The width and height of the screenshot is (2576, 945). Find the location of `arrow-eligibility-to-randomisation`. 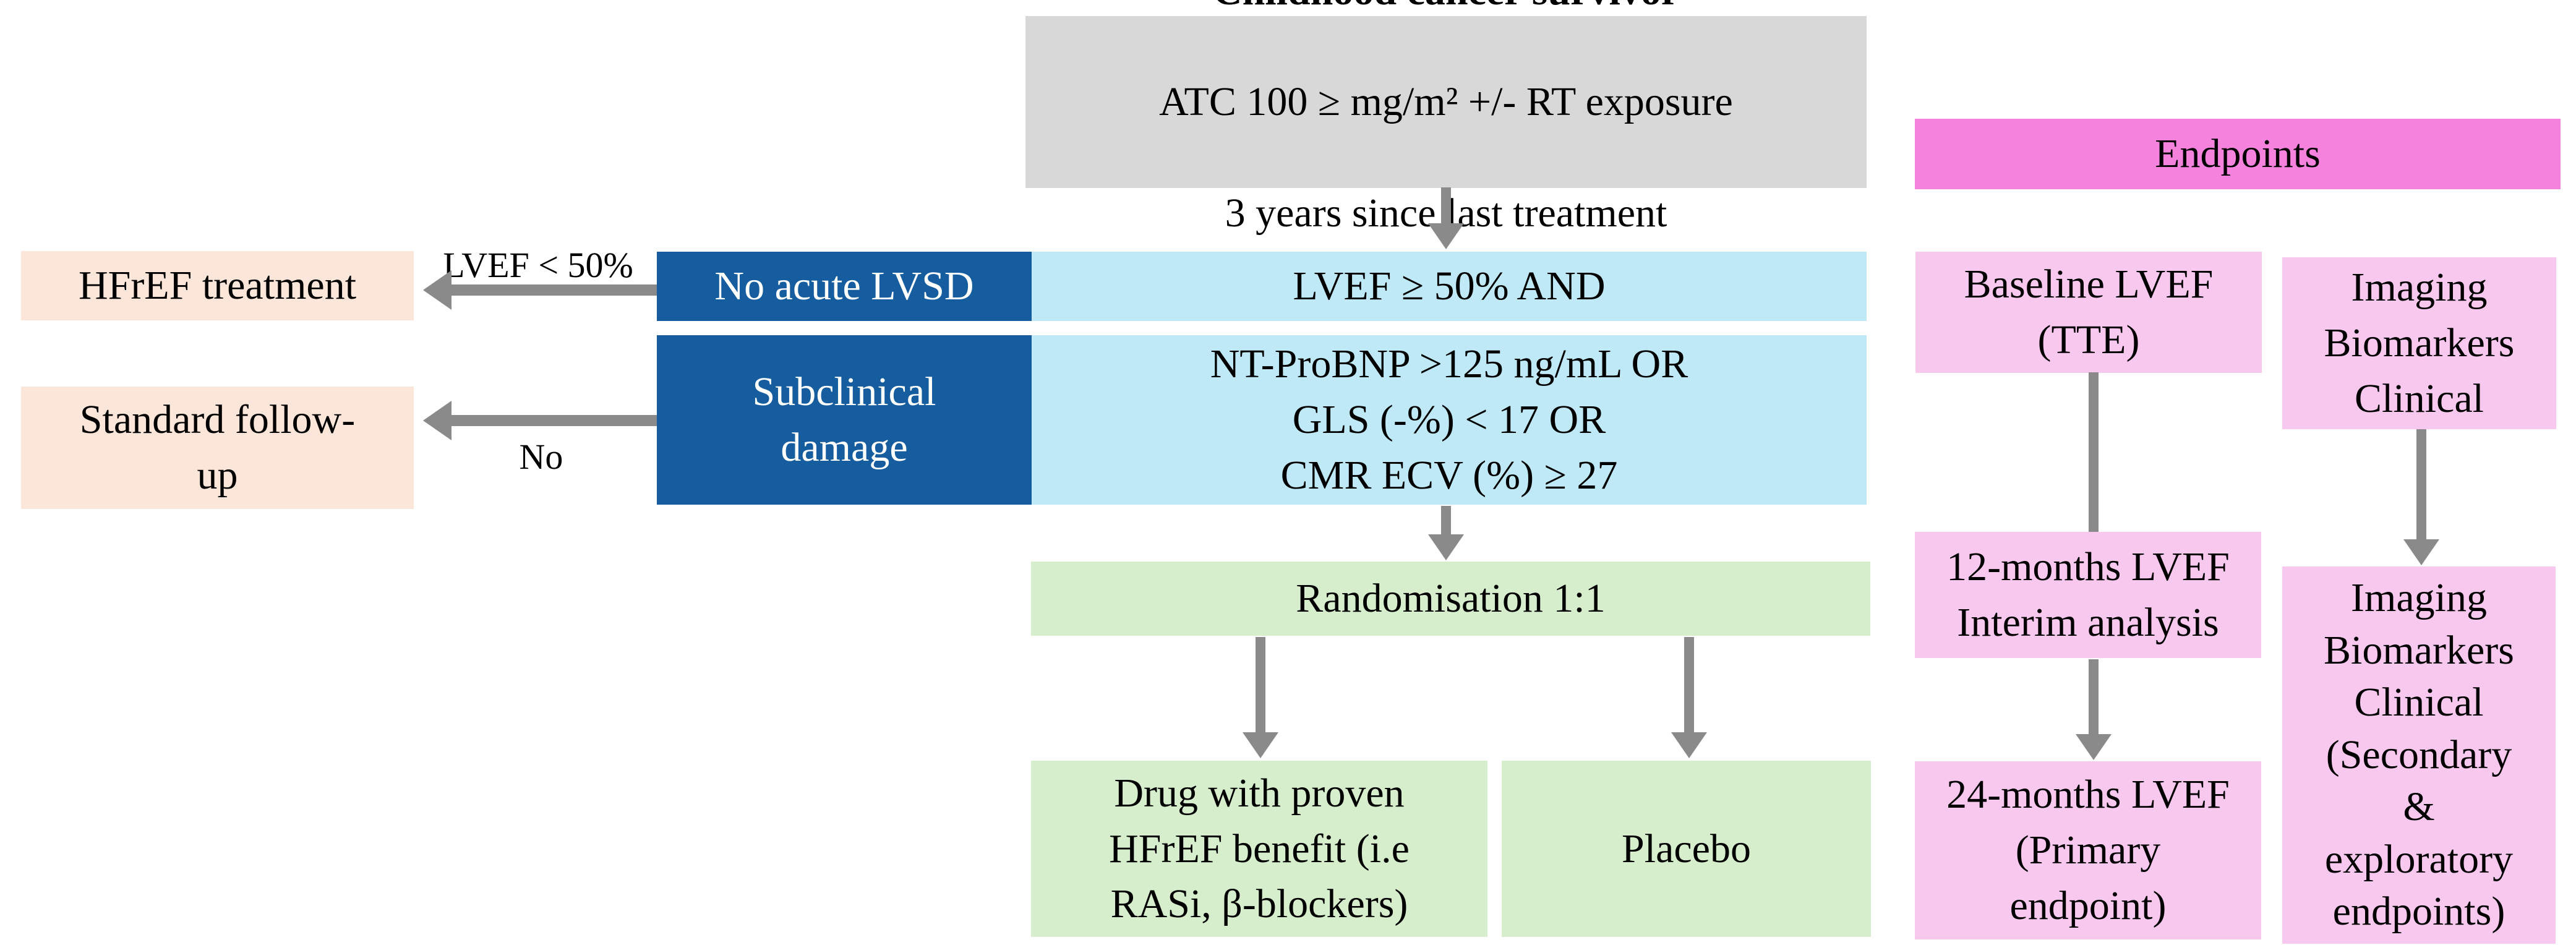

arrow-eligibility-to-randomisation is located at coordinates (1446, 533).